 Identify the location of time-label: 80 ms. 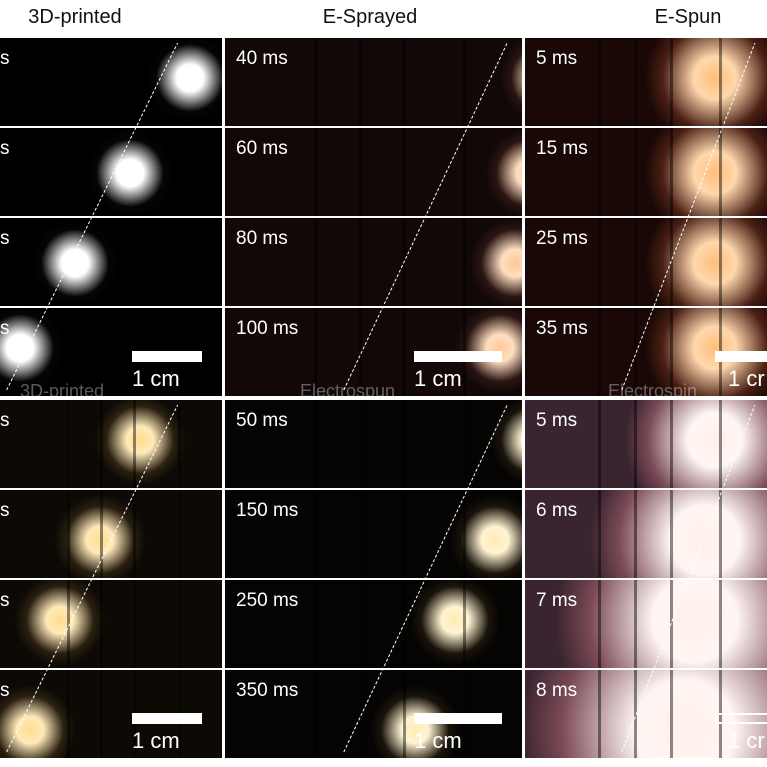
(262, 238).